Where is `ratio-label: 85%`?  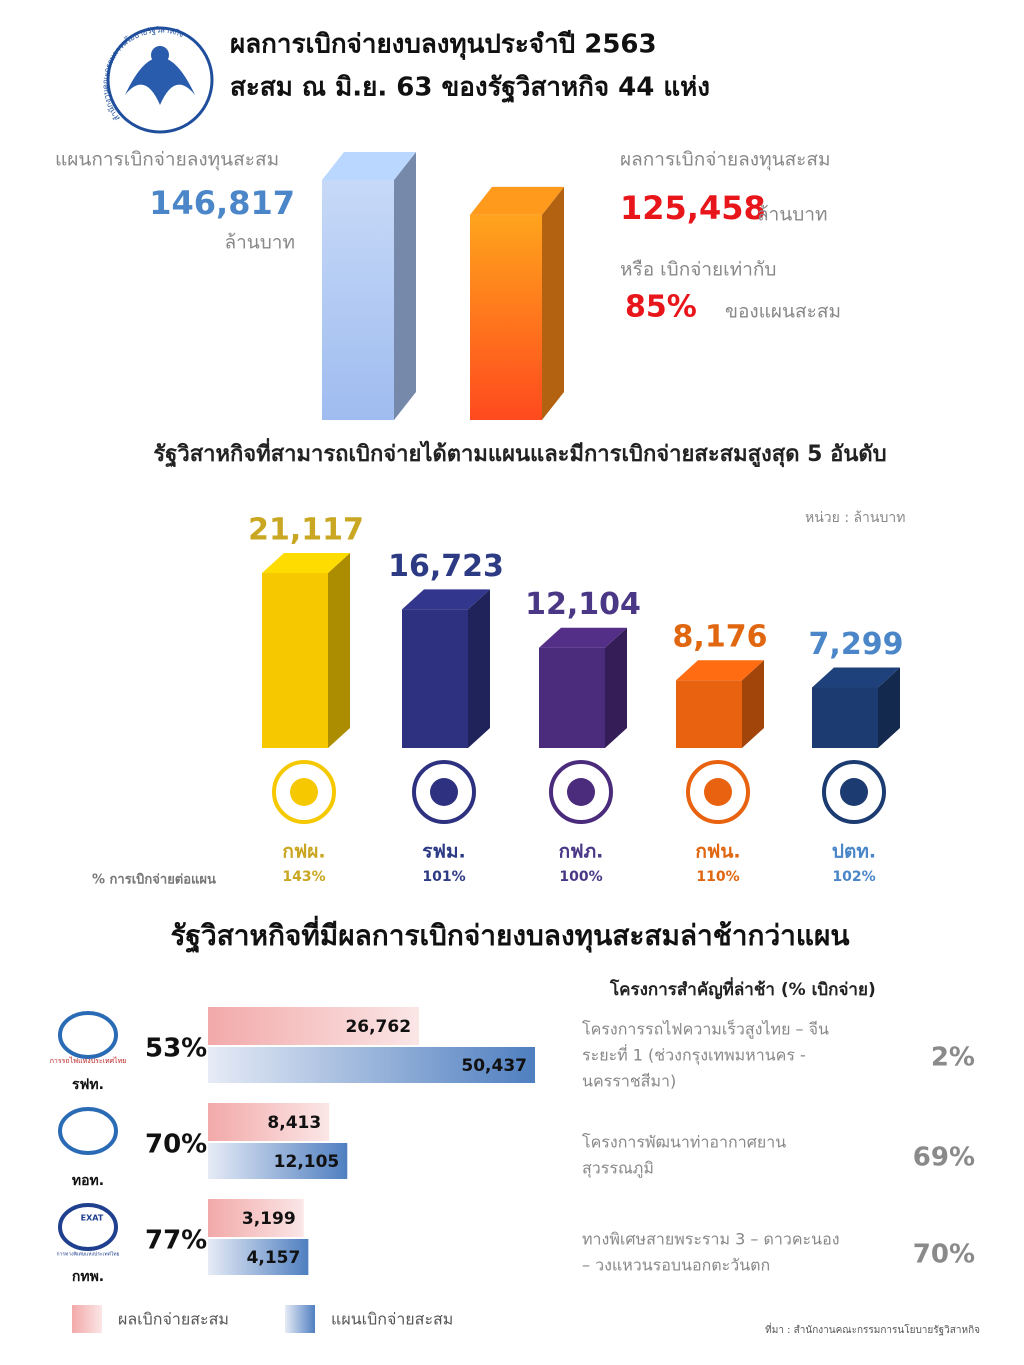 ratio-label: 85% is located at coordinates (661, 307).